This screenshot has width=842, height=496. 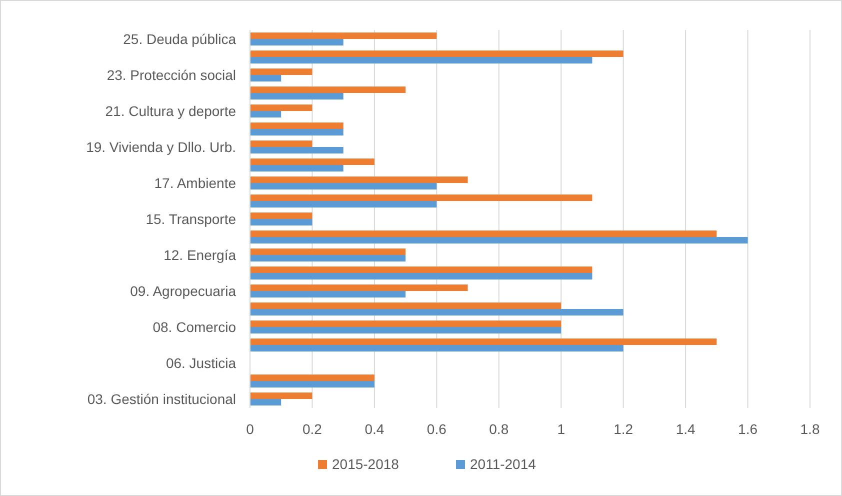 What do you see at coordinates (624, 429) in the screenshot?
I see `x-tick-label: 1.2` at bounding box center [624, 429].